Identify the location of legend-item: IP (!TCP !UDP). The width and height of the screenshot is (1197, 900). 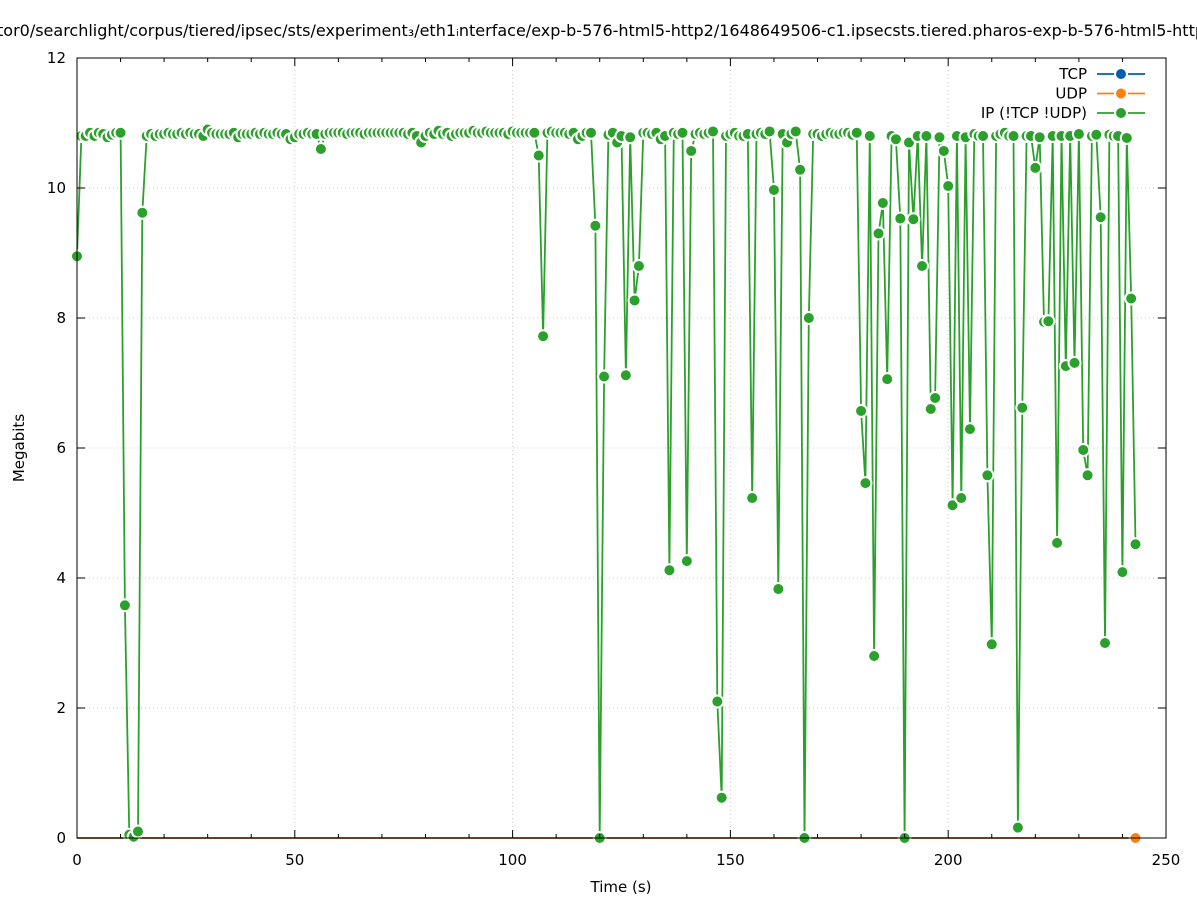
(1063, 113).